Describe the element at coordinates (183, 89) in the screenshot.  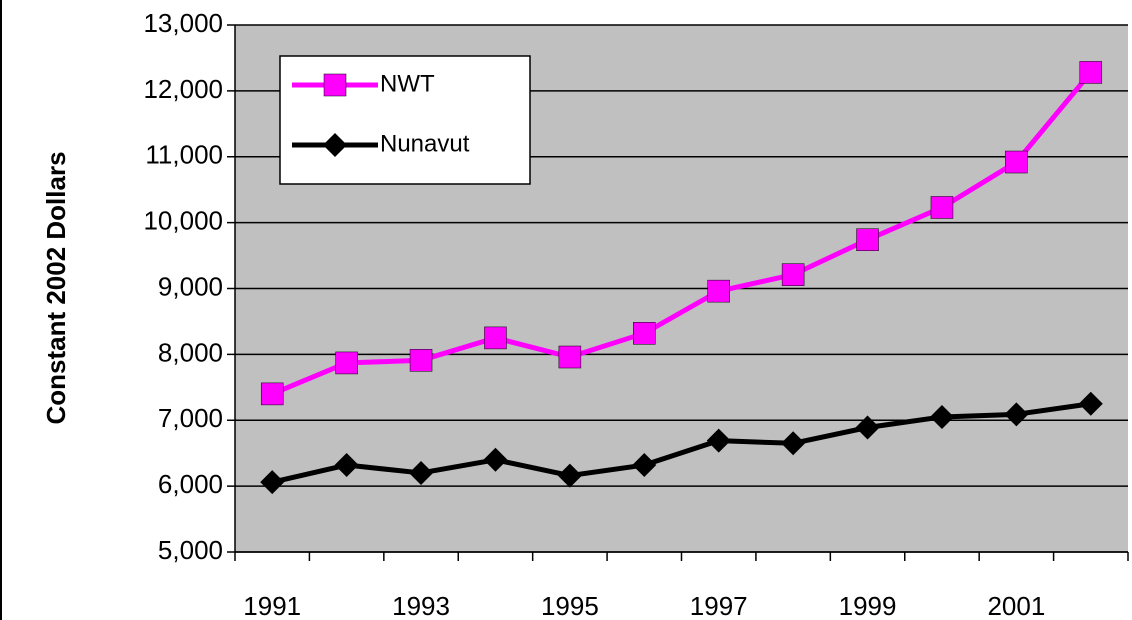
I see `y-tick-label: 12,000` at that location.